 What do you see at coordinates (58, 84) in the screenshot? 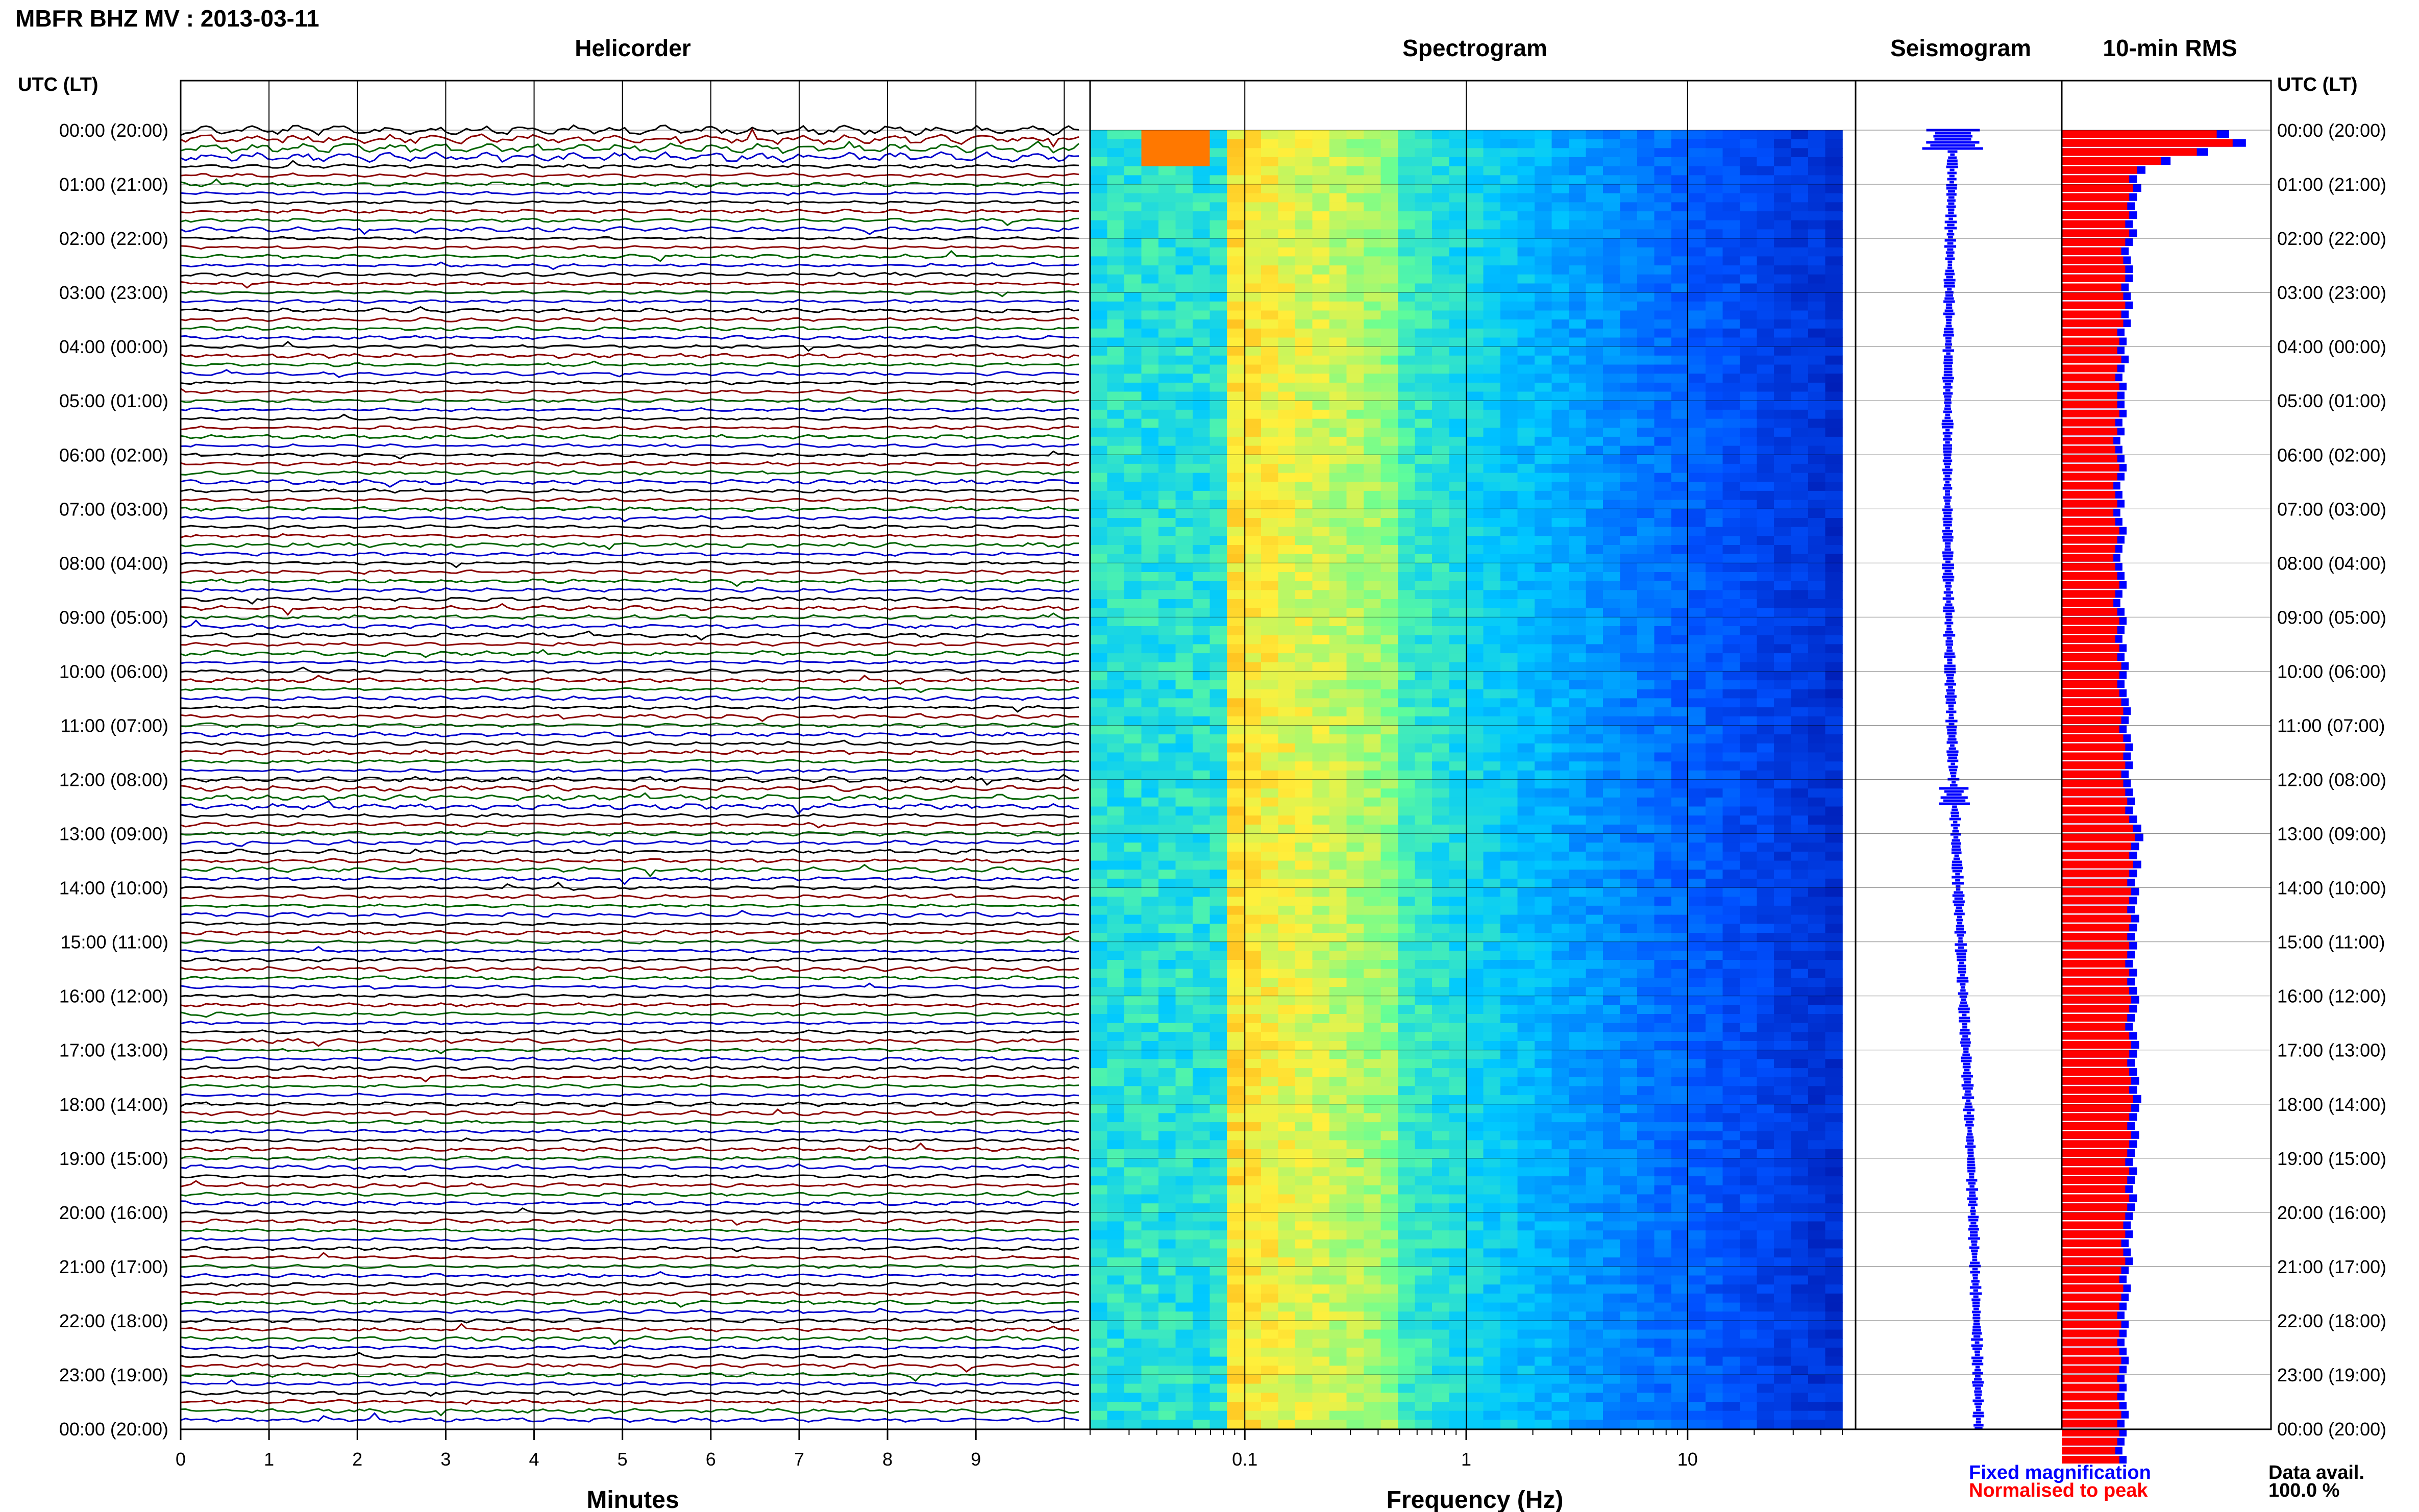
I see `utc-label-left: UTC (LT)` at bounding box center [58, 84].